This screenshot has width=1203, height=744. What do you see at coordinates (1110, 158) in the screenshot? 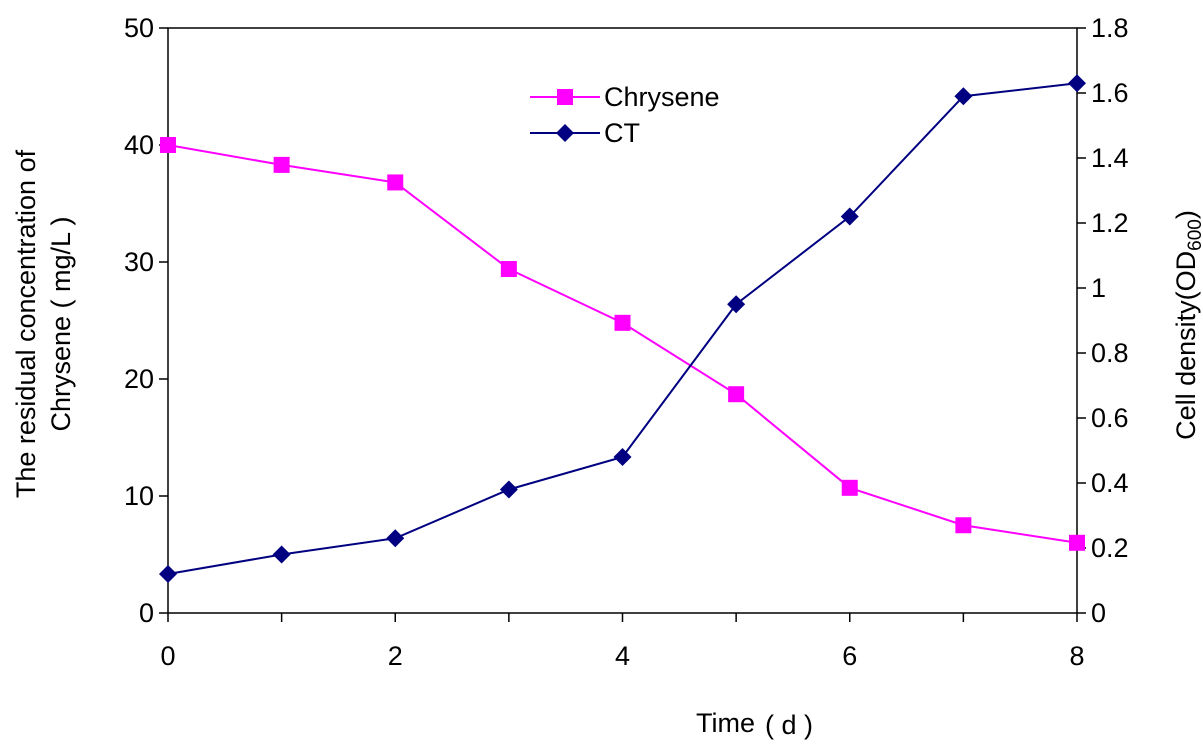
I see `right-y-tick-label: 1.4` at bounding box center [1110, 158].